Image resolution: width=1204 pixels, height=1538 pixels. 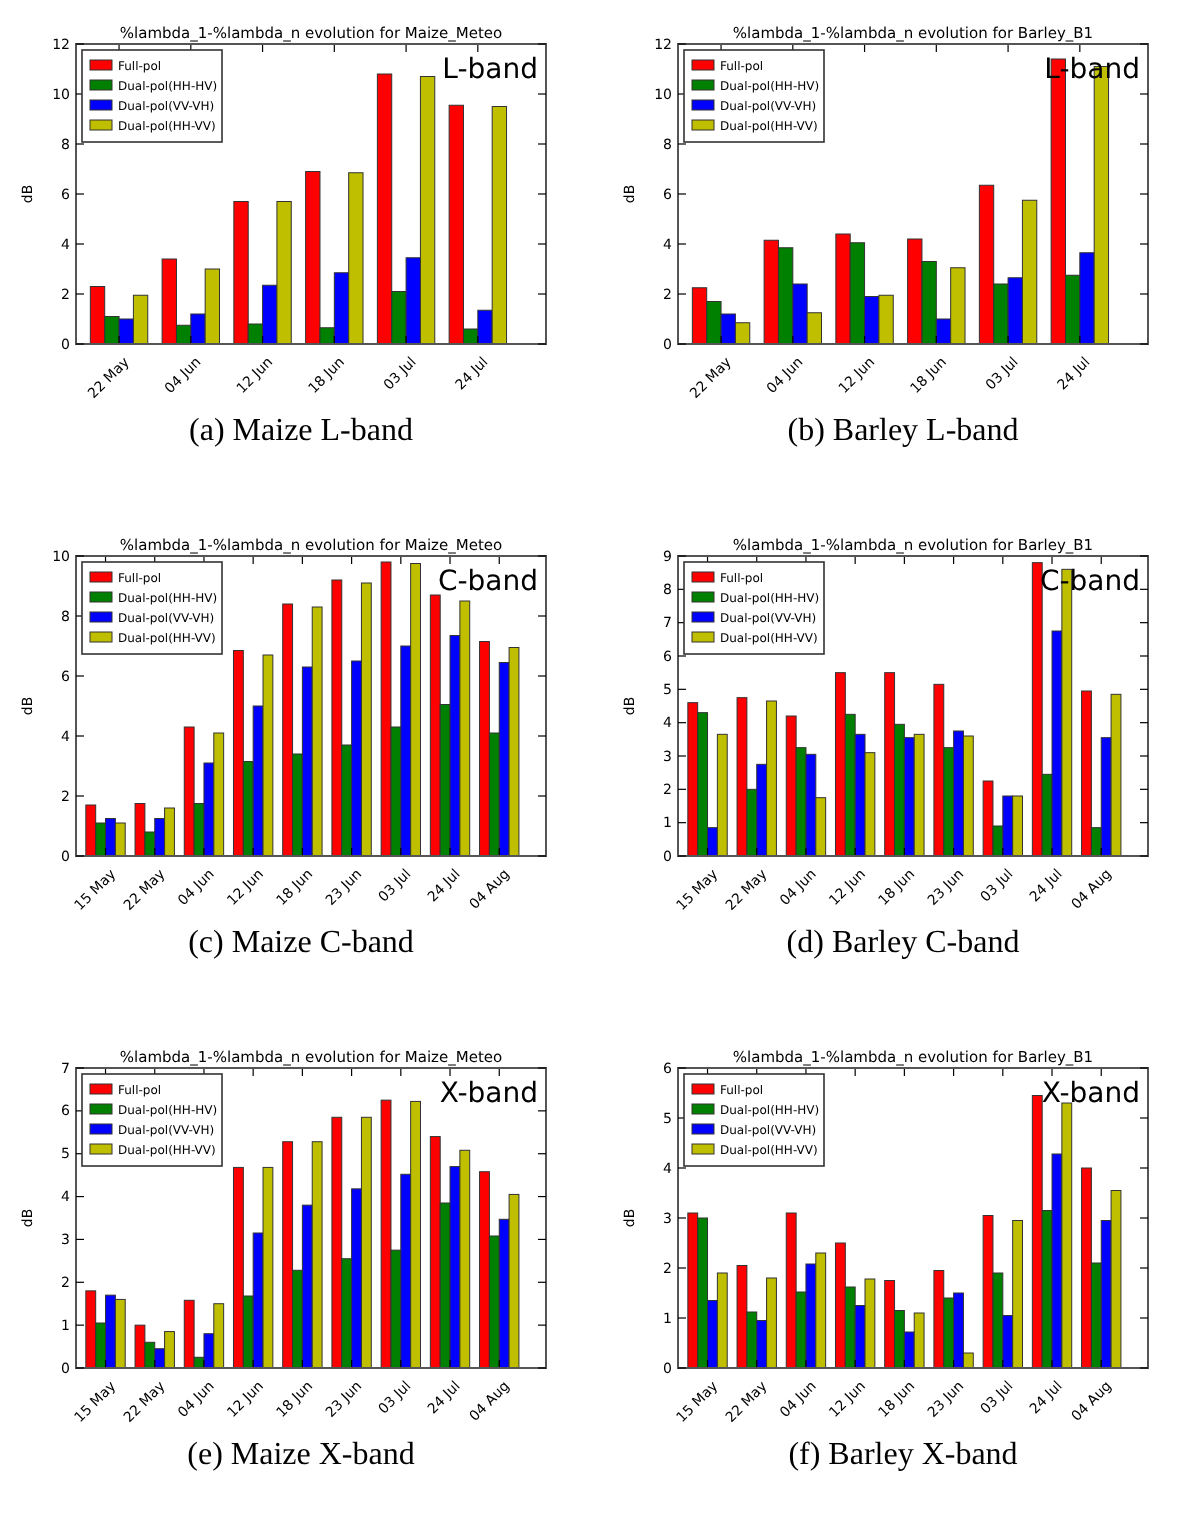 I want to click on text: (a) Maize L-band, so click(x=301, y=431).